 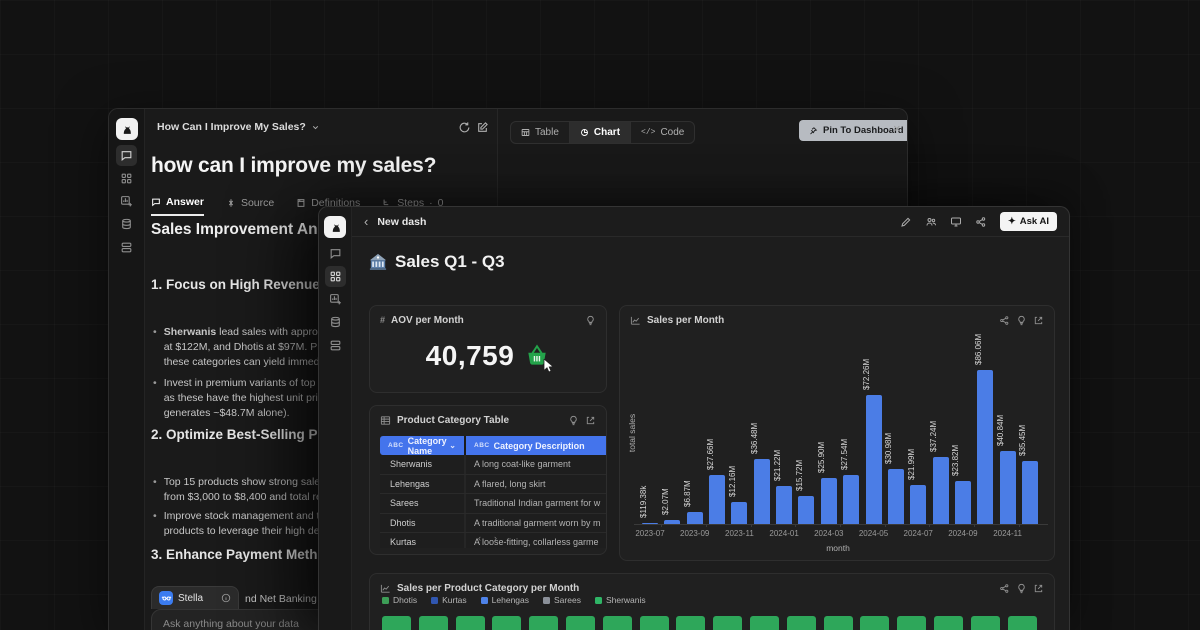 What do you see at coordinates (838, 548) in the screenshot?
I see `x-axis-label: month` at bounding box center [838, 548].